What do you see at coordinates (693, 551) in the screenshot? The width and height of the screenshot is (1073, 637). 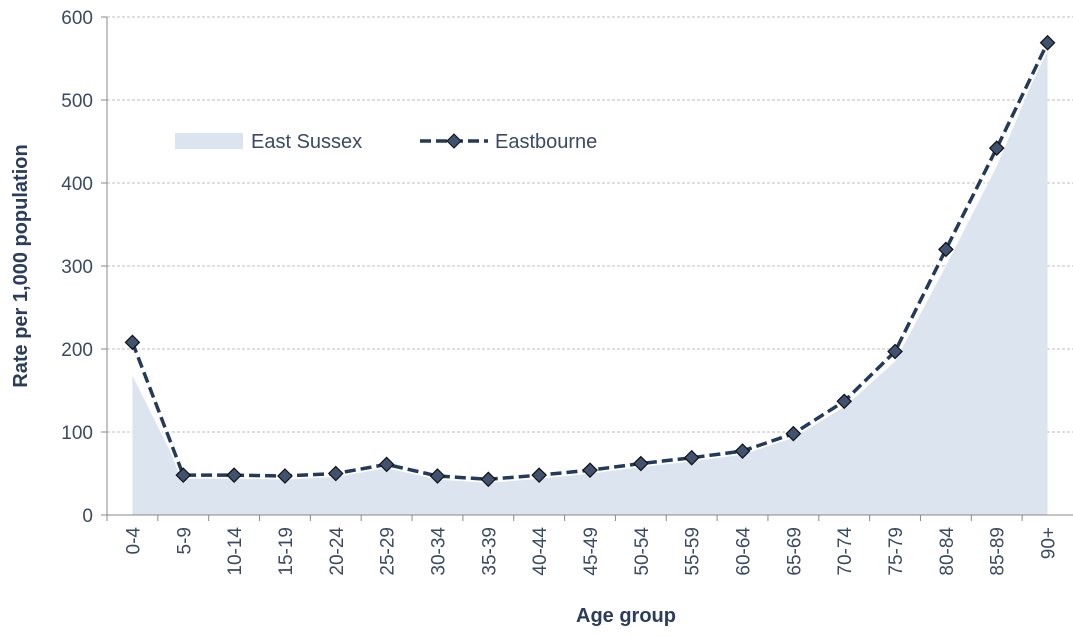 I see `x-tick-label: 55-59` at bounding box center [693, 551].